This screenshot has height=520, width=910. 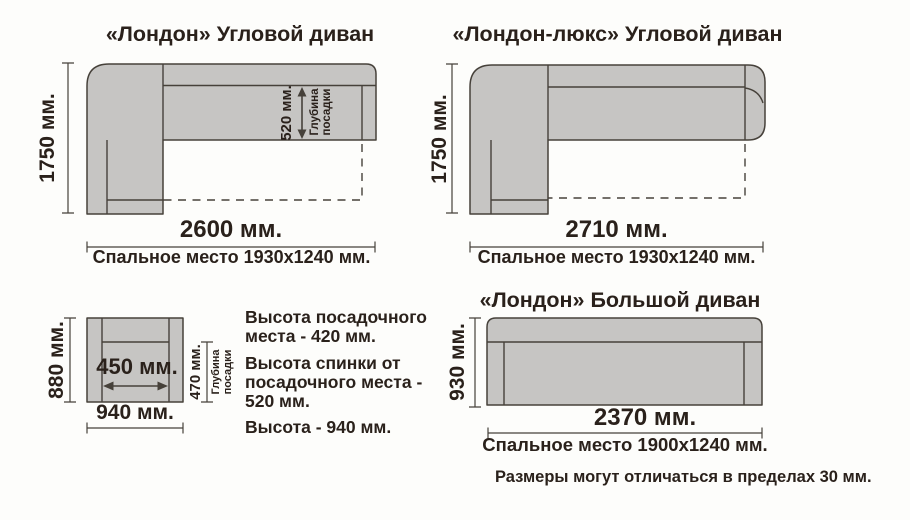 I want to click on corner-sofa-height-label: 1750 мм., so click(x=47, y=138).